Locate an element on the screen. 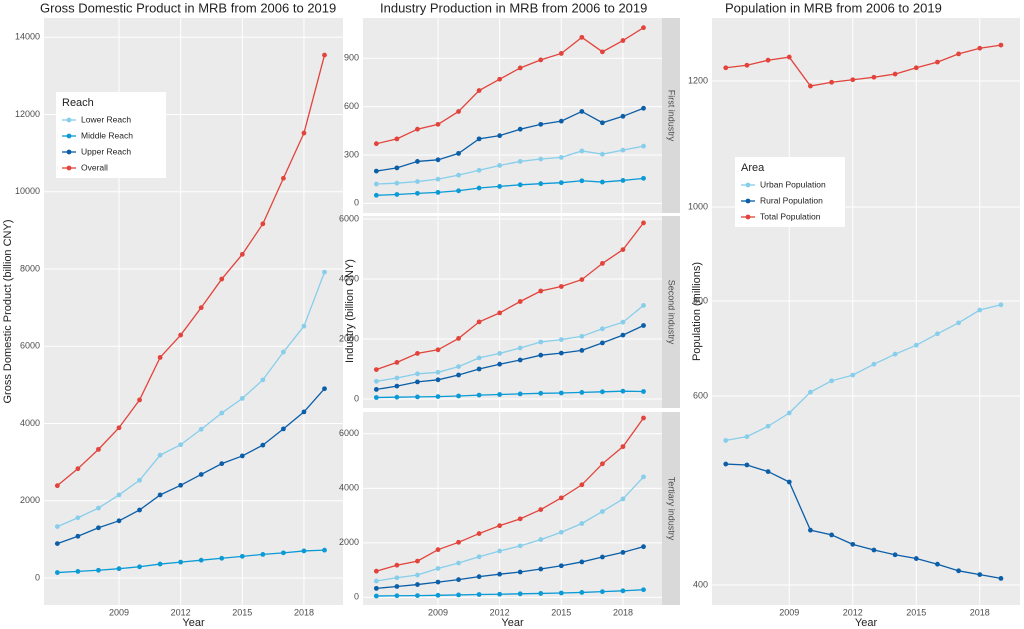 The height and width of the screenshot is (629, 1024). y-tick-label: 400 is located at coordinates (700, 584).